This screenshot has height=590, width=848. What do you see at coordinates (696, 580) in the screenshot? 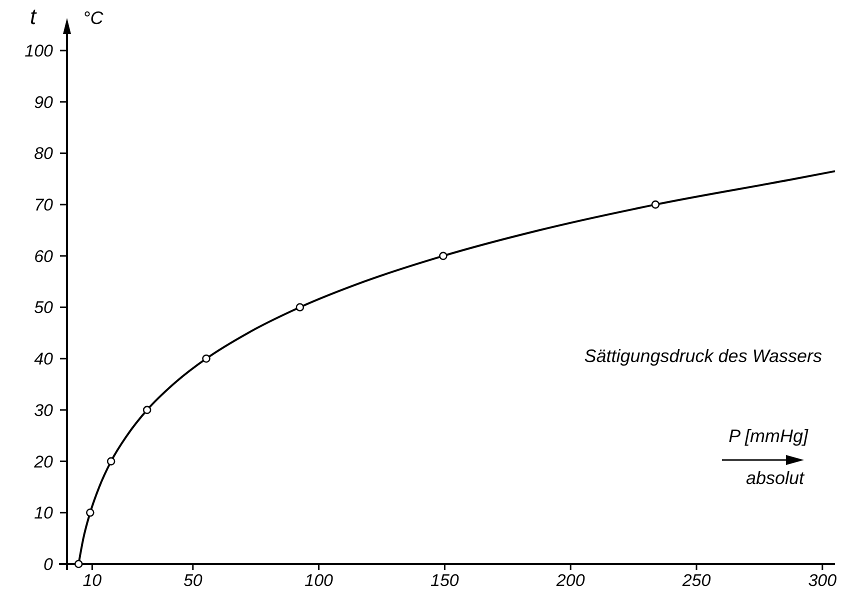
I see `x-tick-label: 250` at bounding box center [696, 580].